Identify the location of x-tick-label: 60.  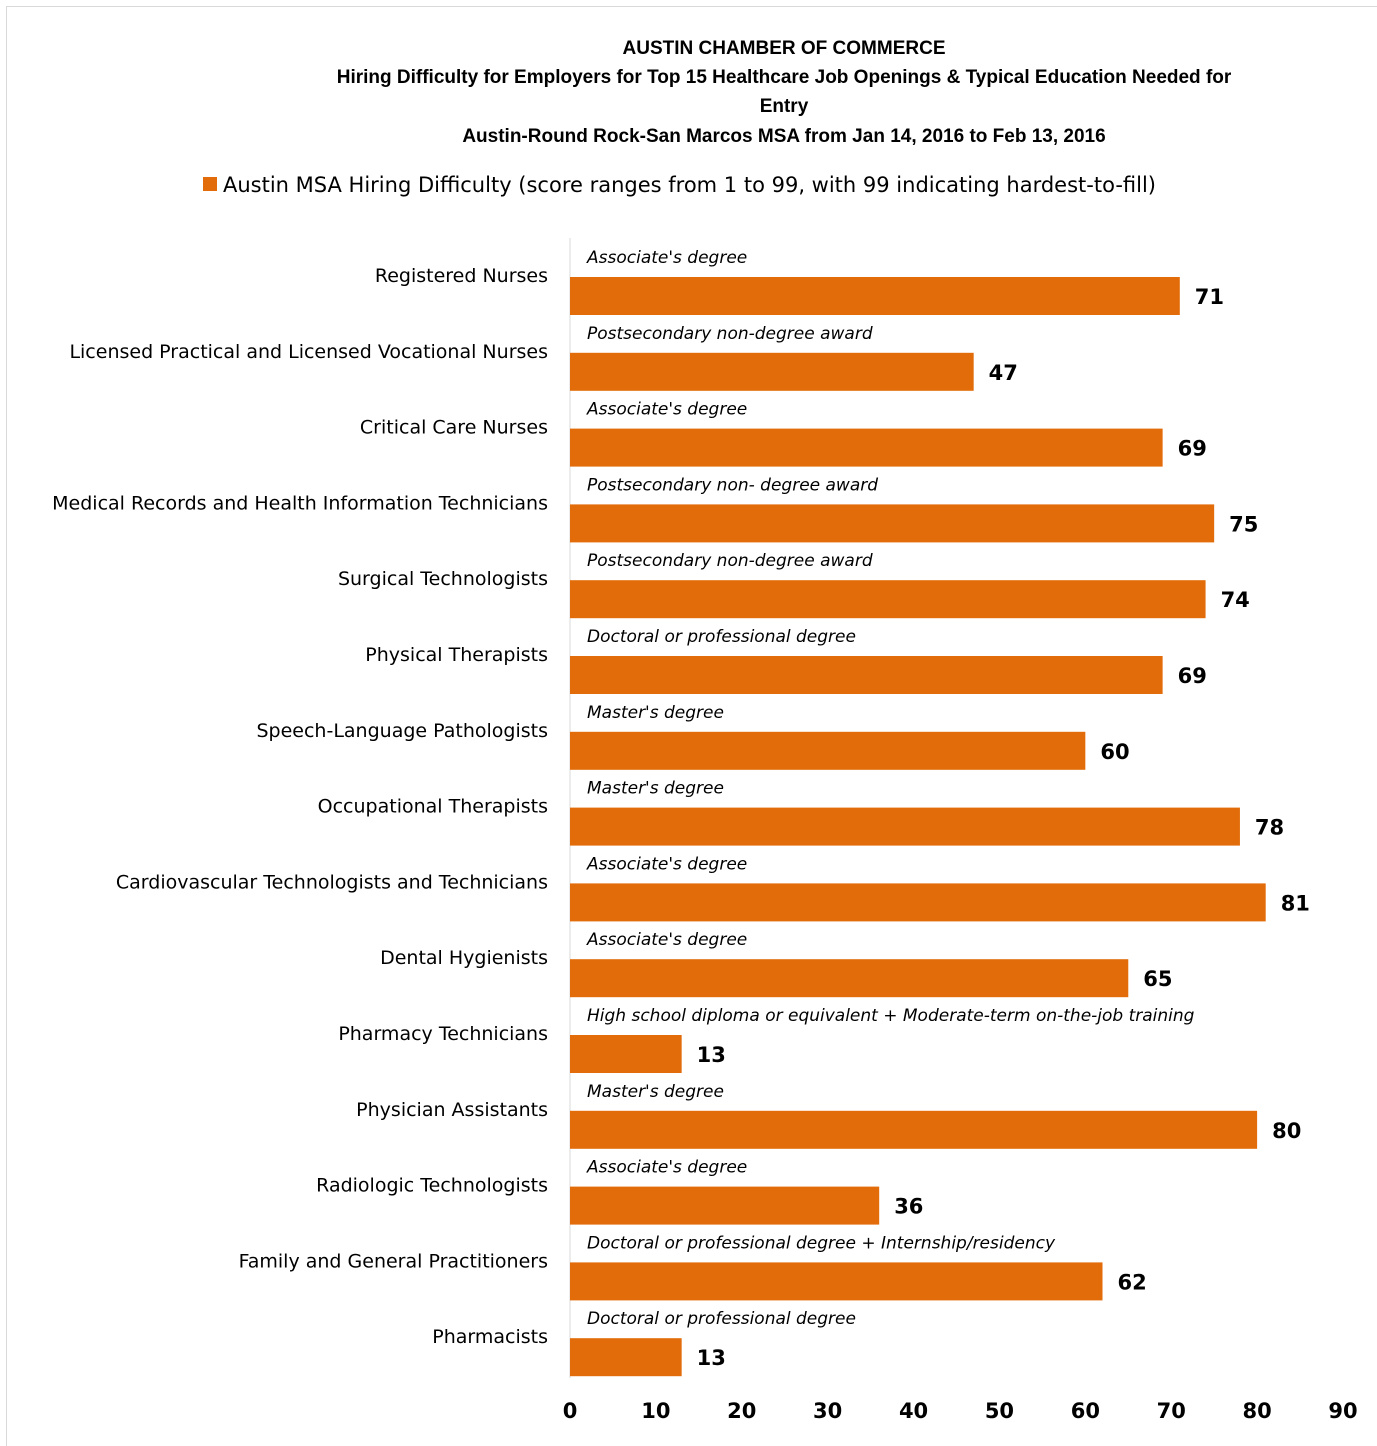
(1085, 1411).